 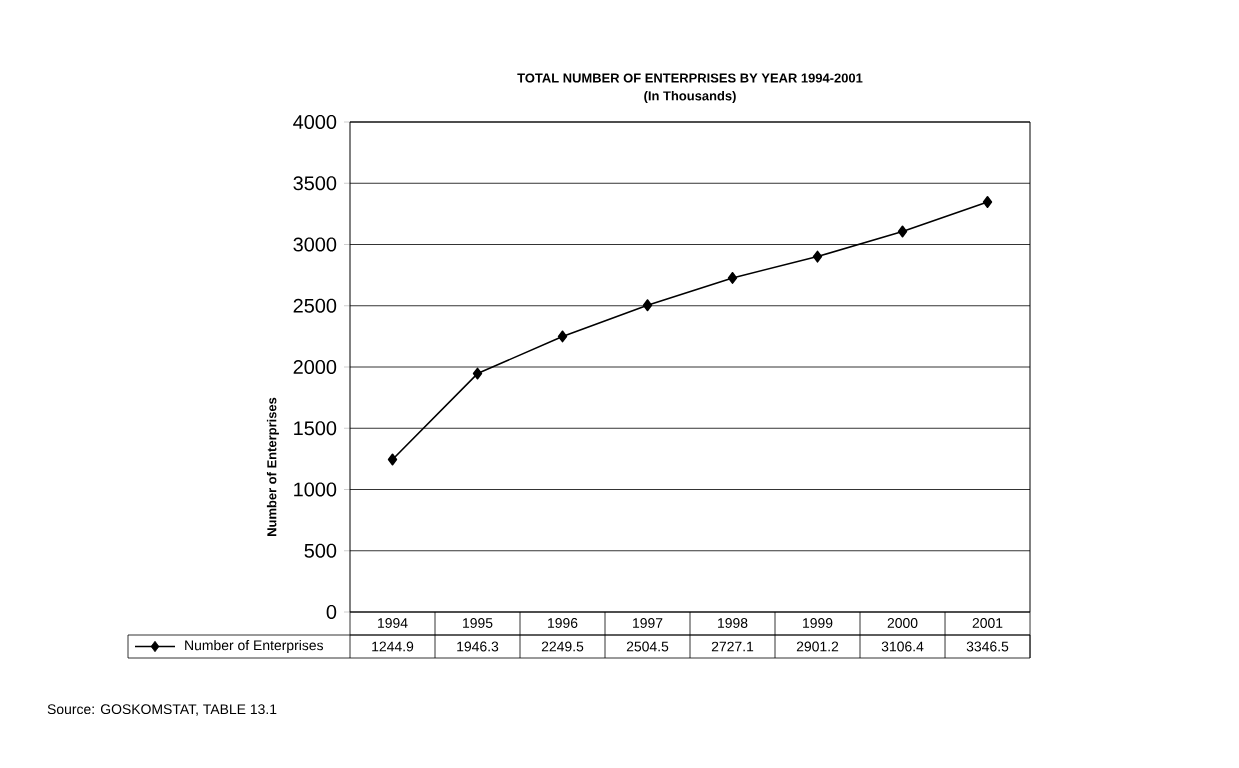 What do you see at coordinates (690, 97) in the screenshot?
I see `chart-subtitle: (In Thousands)` at bounding box center [690, 97].